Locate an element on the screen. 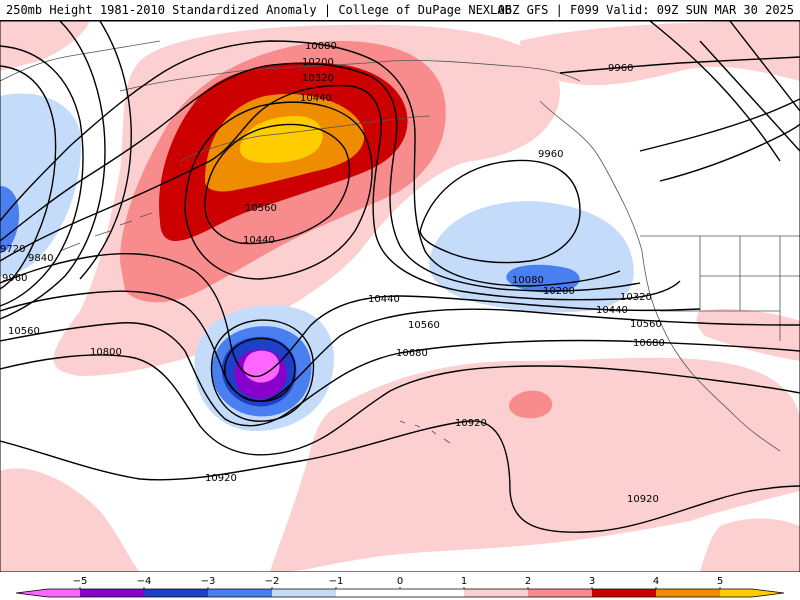 This screenshot has width=800, height=600. coastline-british-columbia is located at coordinates (591, 176).